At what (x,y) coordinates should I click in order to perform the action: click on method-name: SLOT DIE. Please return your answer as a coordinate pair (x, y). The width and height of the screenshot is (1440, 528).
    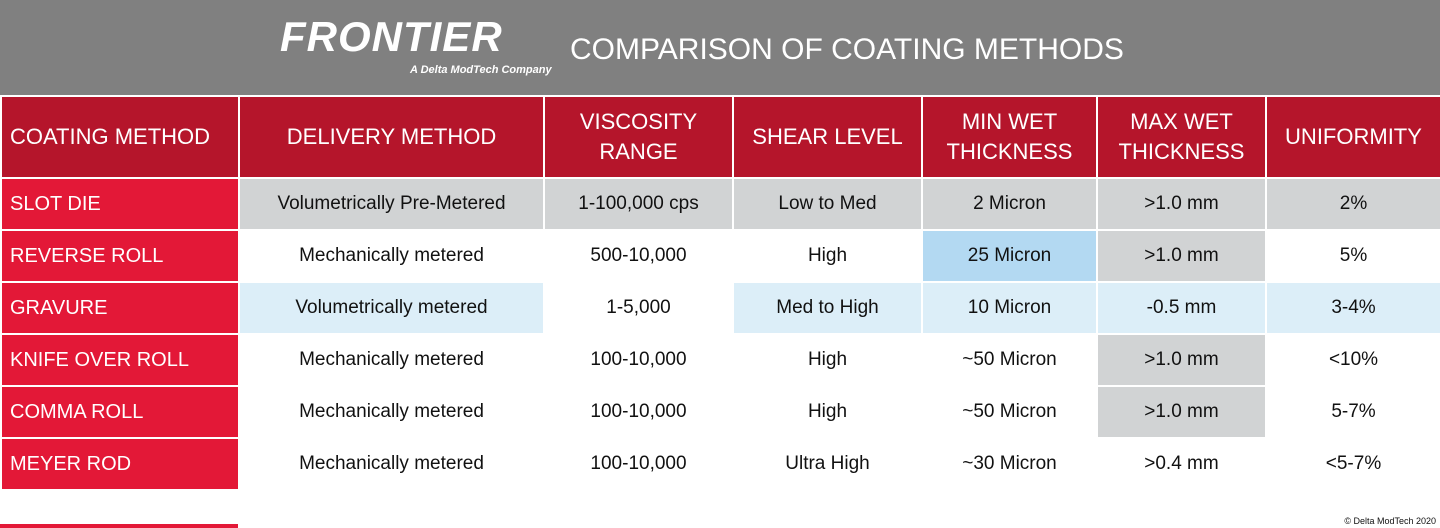
    Looking at the image, I should click on (120, 204).